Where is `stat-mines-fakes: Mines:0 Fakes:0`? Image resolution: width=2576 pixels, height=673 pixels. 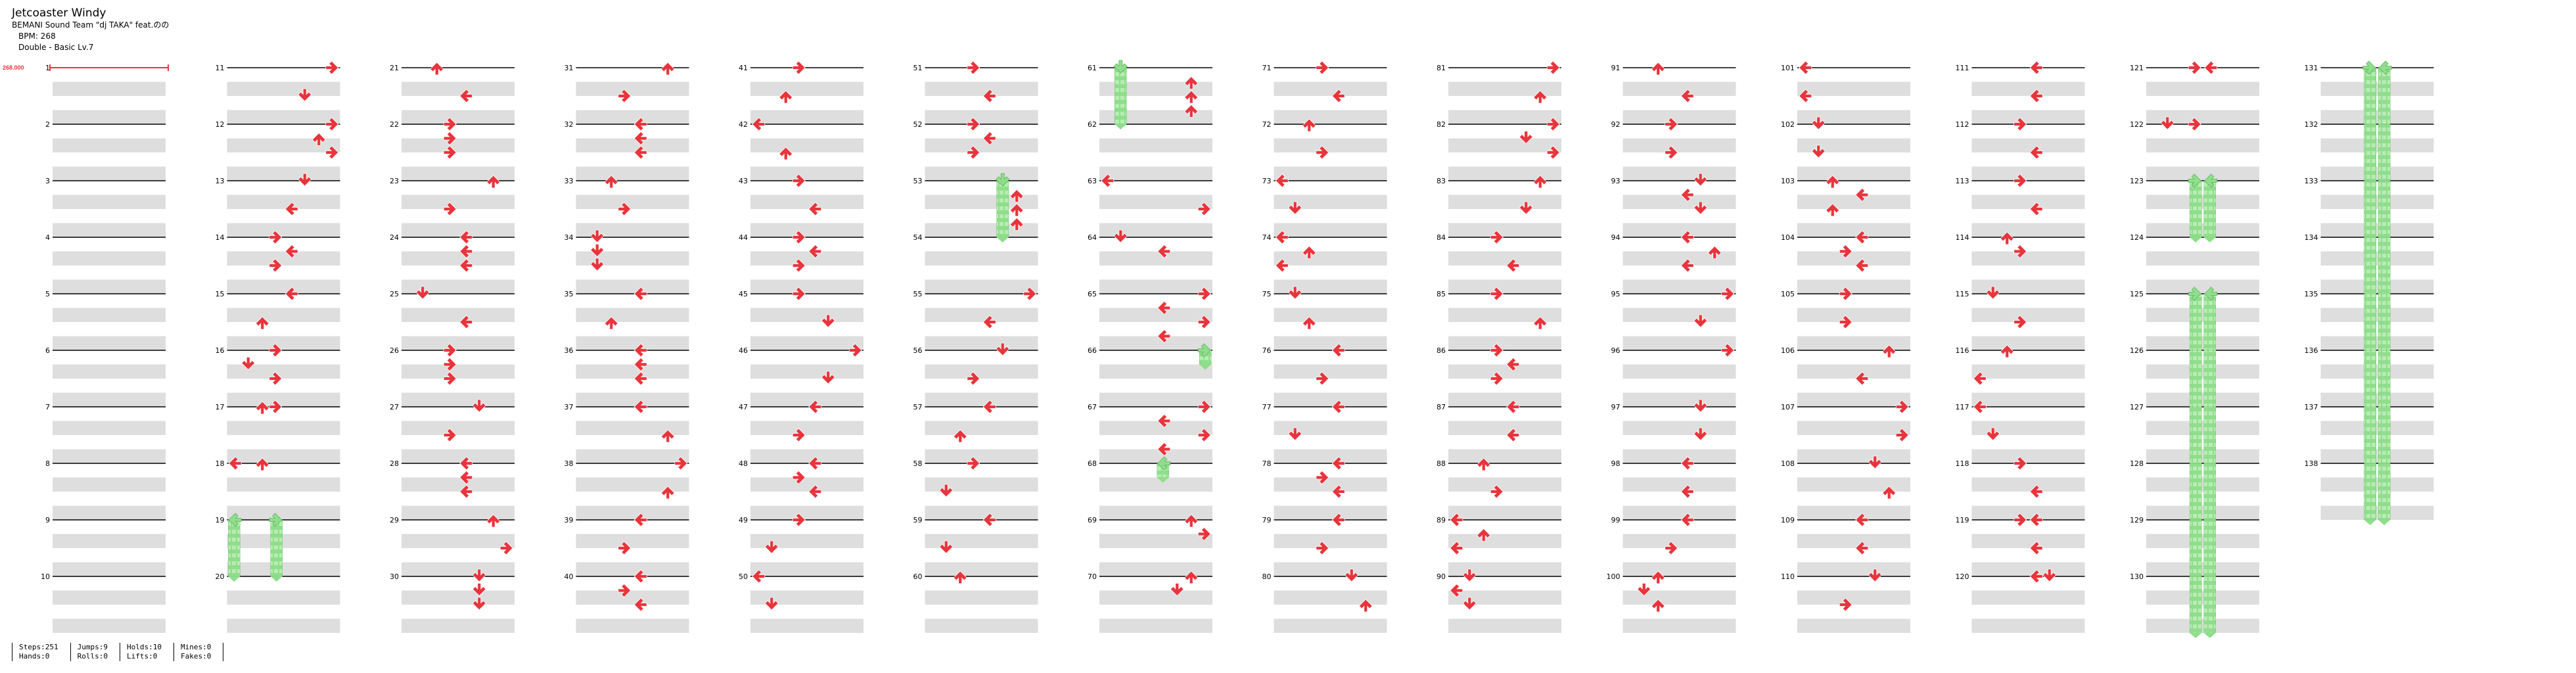 stat-mines-fakes: Mines:0 Fakes:0 is located at coordinates (199, 652).